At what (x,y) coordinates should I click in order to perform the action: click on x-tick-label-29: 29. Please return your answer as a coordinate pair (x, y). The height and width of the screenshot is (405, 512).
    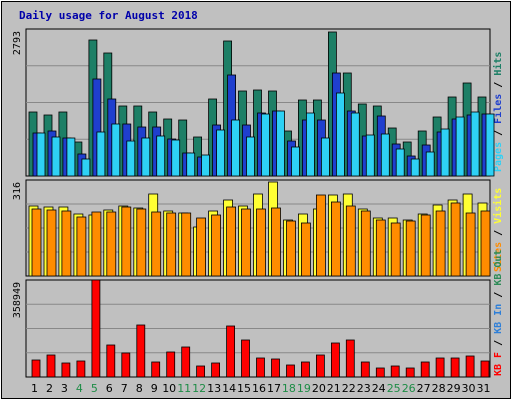
    Looking at the image, I should click on (454, 388).